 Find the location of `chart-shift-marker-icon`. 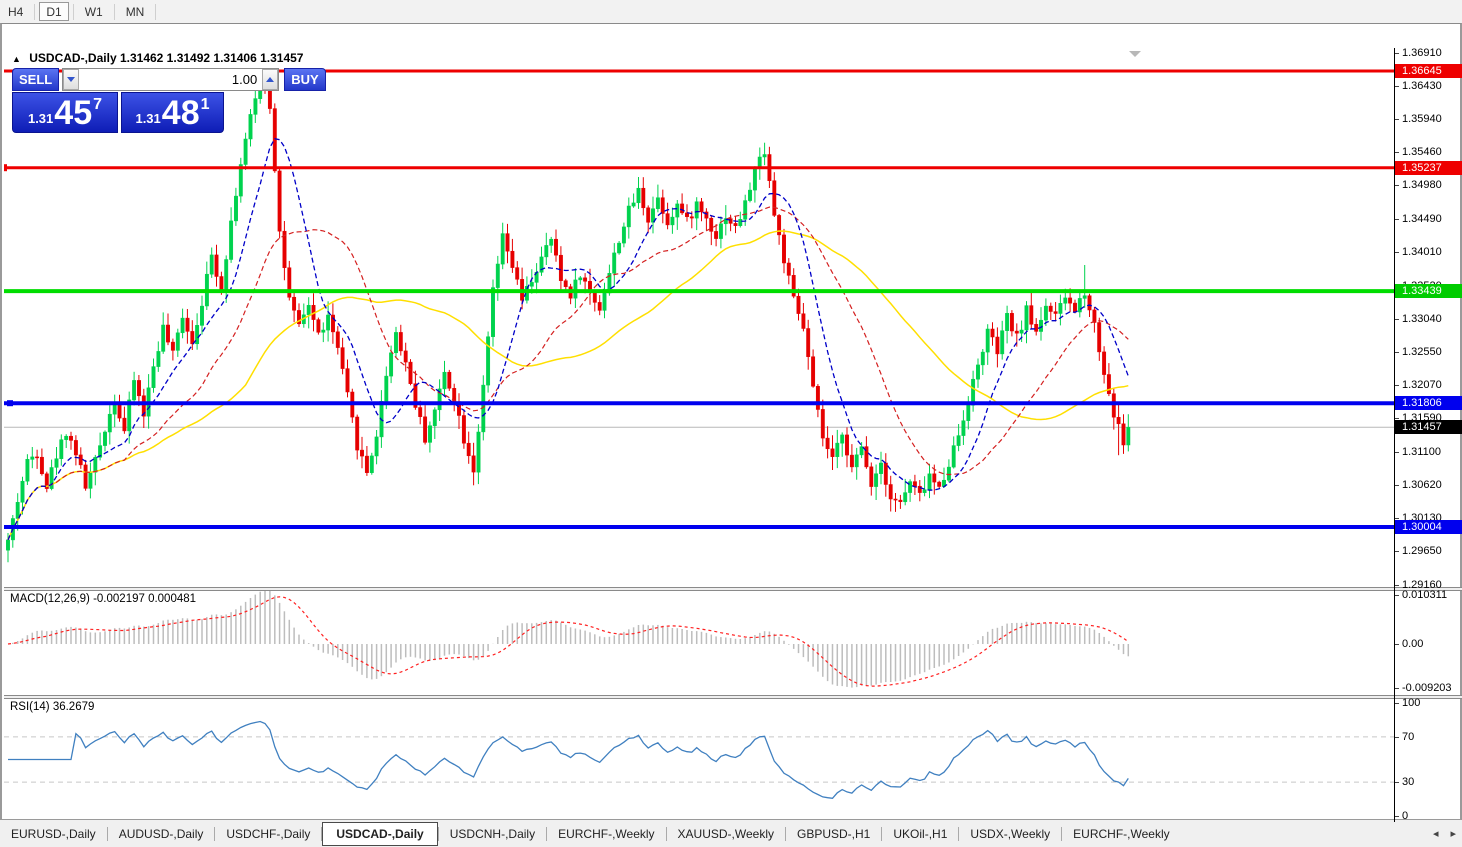

chart-shift-marker-icon is located at coordinates (1135, 54).